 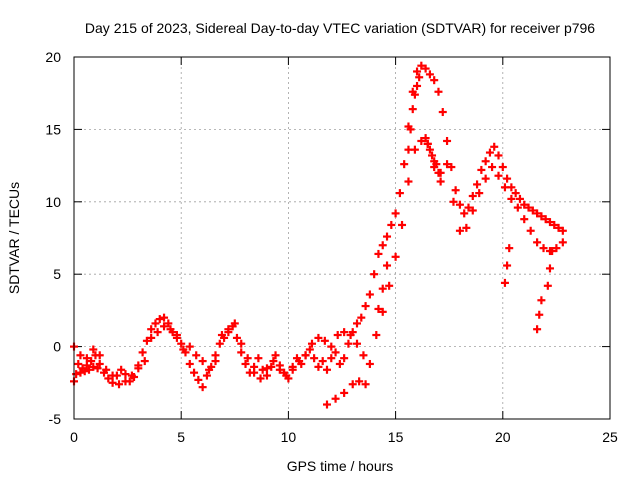 What do you see at coordinates (53, 57) in the screenshot?
I see `y-tick-label: 20` at bounding box center [53, 57].